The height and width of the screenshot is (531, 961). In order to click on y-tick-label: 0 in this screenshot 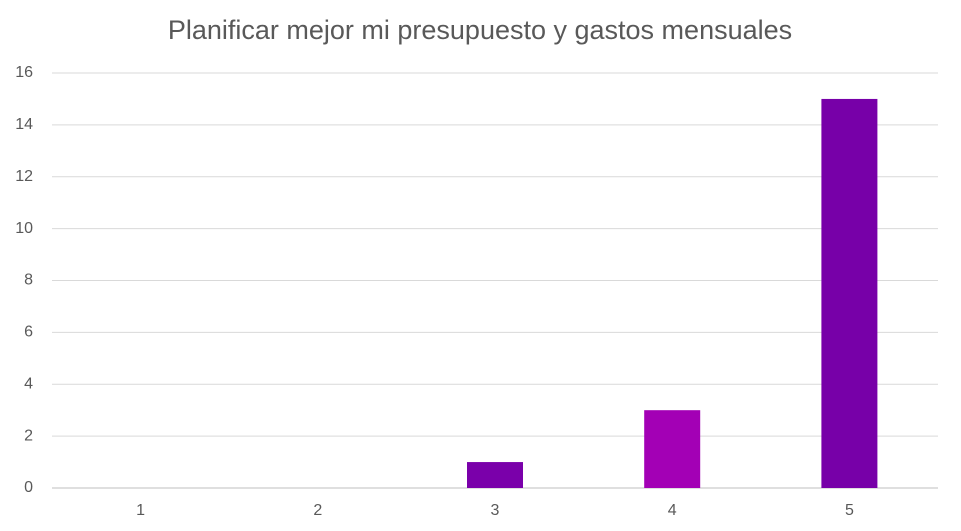, I will do `click(28, 487)`.